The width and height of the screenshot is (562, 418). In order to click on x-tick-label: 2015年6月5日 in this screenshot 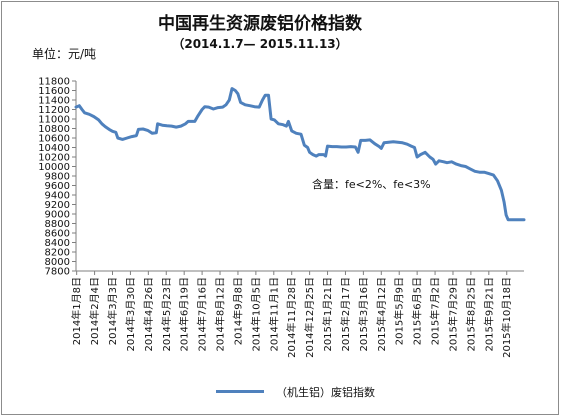, I will do `click(417, 311)`.